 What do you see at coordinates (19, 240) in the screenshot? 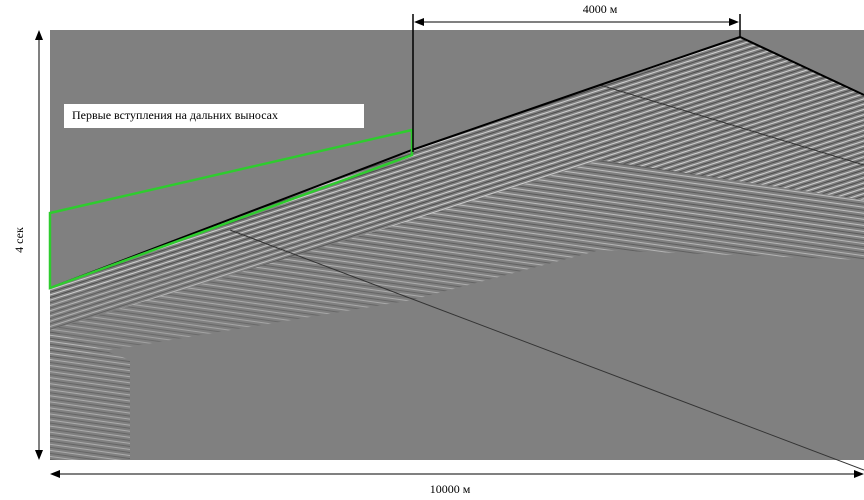
I see `time-axis-label: 4 сек` at bounding box center [19, 240].